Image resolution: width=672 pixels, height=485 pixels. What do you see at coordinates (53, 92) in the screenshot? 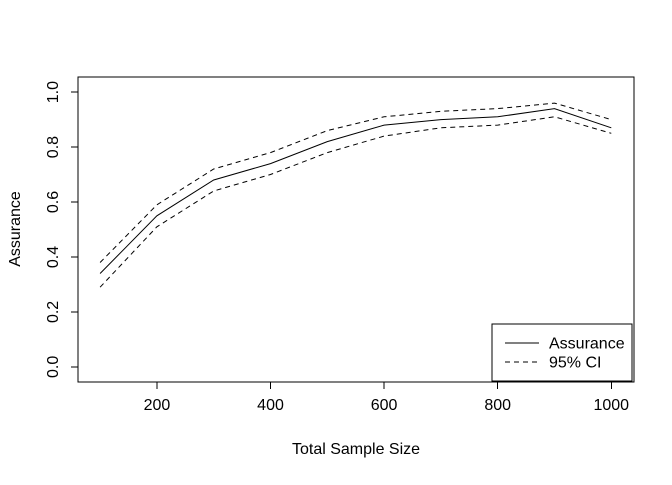
I see `y-axis-tick-label: 1.0` at bounding box center [53, 92].